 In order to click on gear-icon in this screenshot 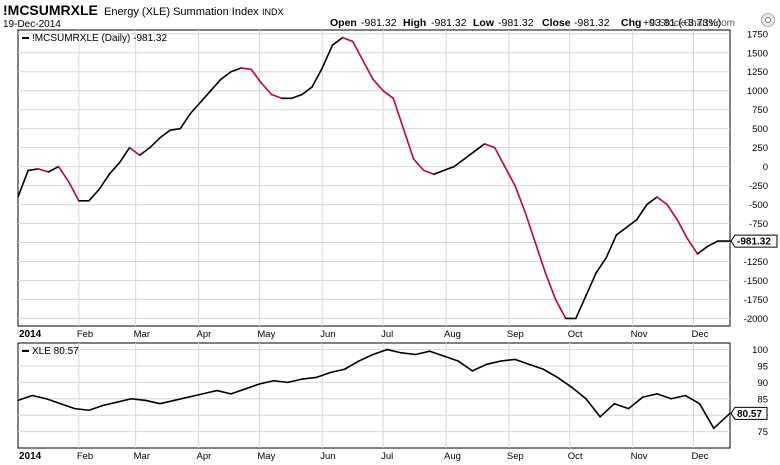, I will do `click(768, 20)`.